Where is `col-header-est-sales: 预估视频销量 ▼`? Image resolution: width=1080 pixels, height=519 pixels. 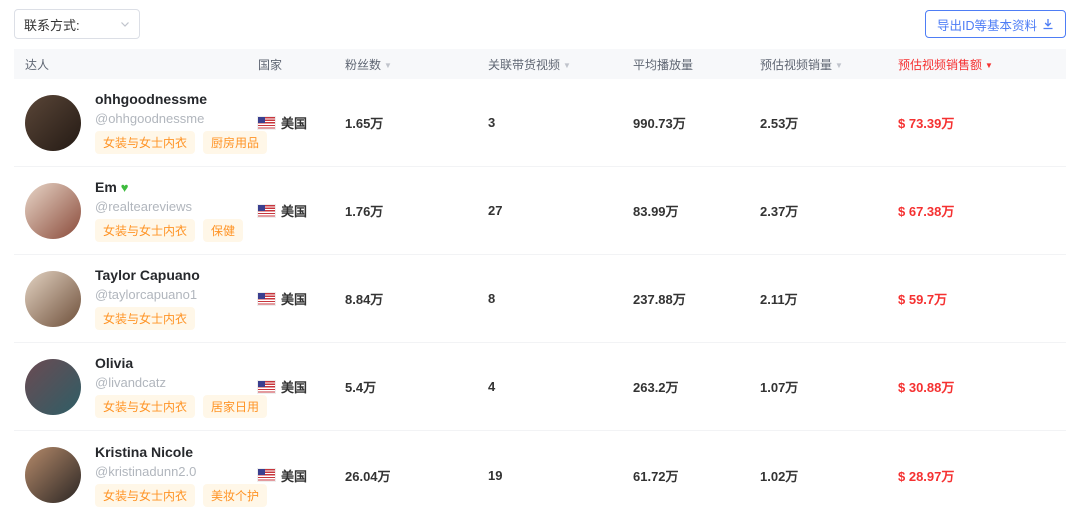 col-header-est-sales: 预估视频销量 ▼ is located at coordinates (801, 64).